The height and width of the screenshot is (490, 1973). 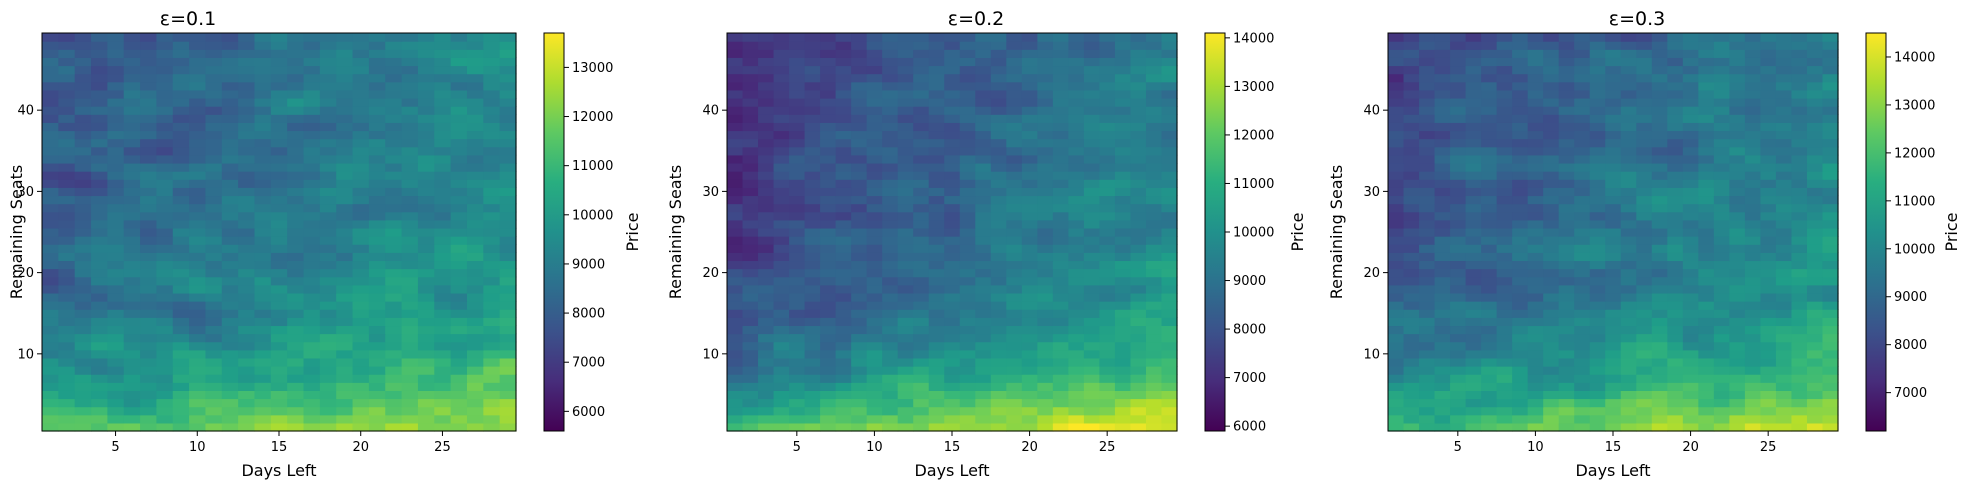 I want to click on chart-title-2: ε=0.2, so click(x=976, y=19).